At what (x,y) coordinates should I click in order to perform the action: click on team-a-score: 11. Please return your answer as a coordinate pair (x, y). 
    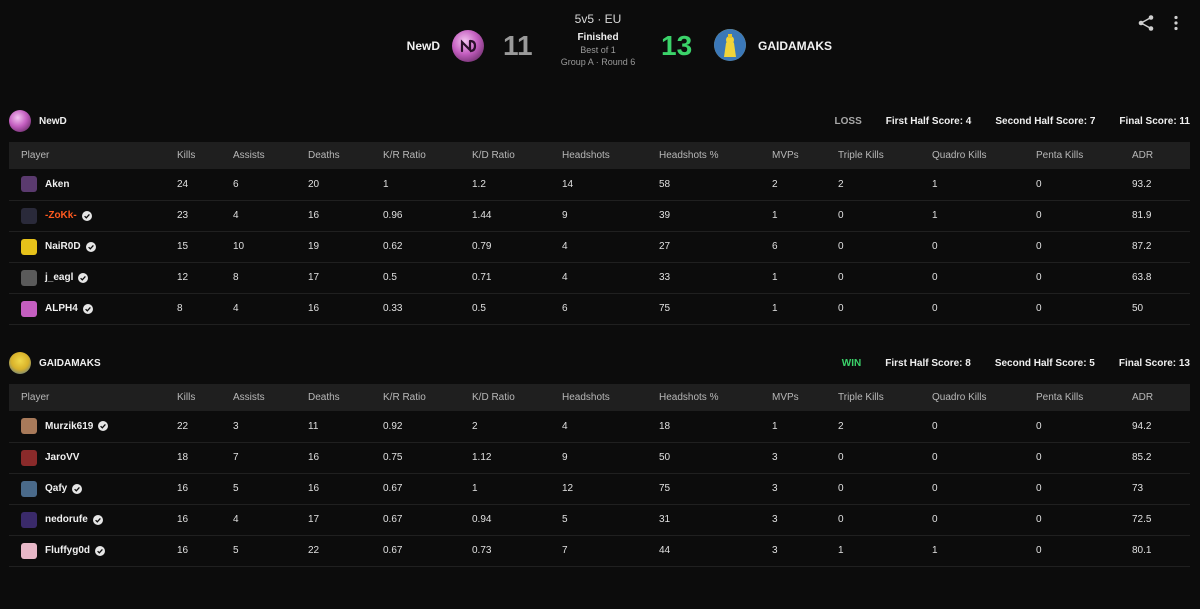
    Looking at the image, I should click on (518, 45).